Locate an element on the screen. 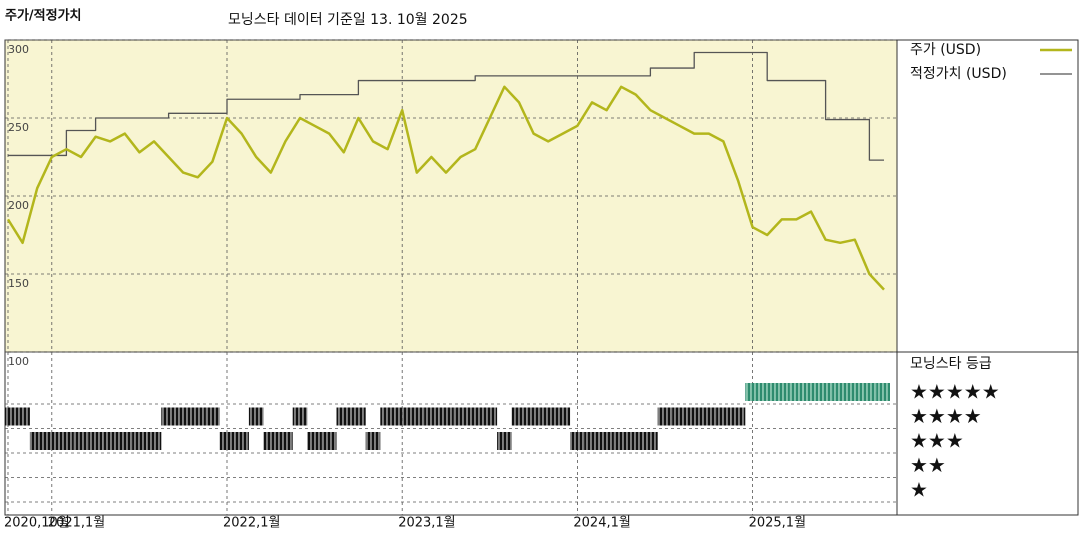 The height and width of the screenshot is (544, 1080). x-tick-label: 2020,10월 is located at coordinates (37, 523).